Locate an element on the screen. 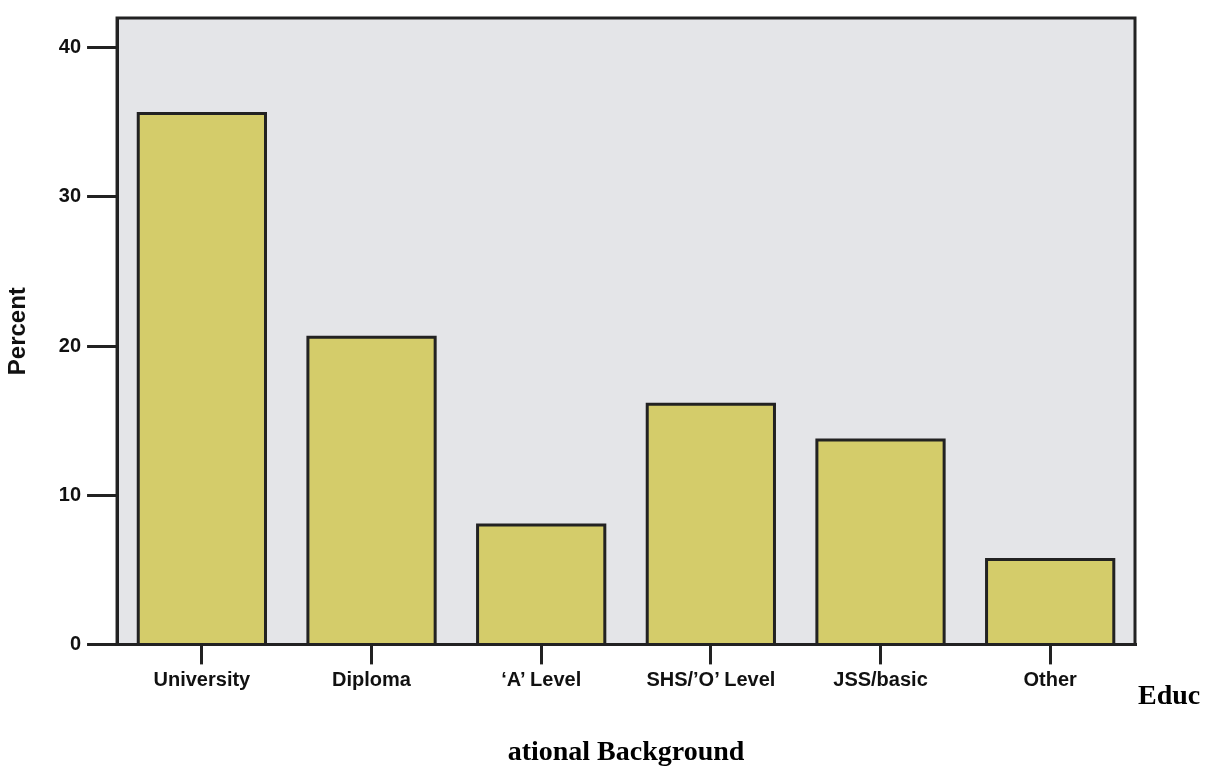 Image resolution: width=1215 pixels, height=776 pixels. x-tick-label: SHS/’O’ Level is located at coordinates (711, 678).